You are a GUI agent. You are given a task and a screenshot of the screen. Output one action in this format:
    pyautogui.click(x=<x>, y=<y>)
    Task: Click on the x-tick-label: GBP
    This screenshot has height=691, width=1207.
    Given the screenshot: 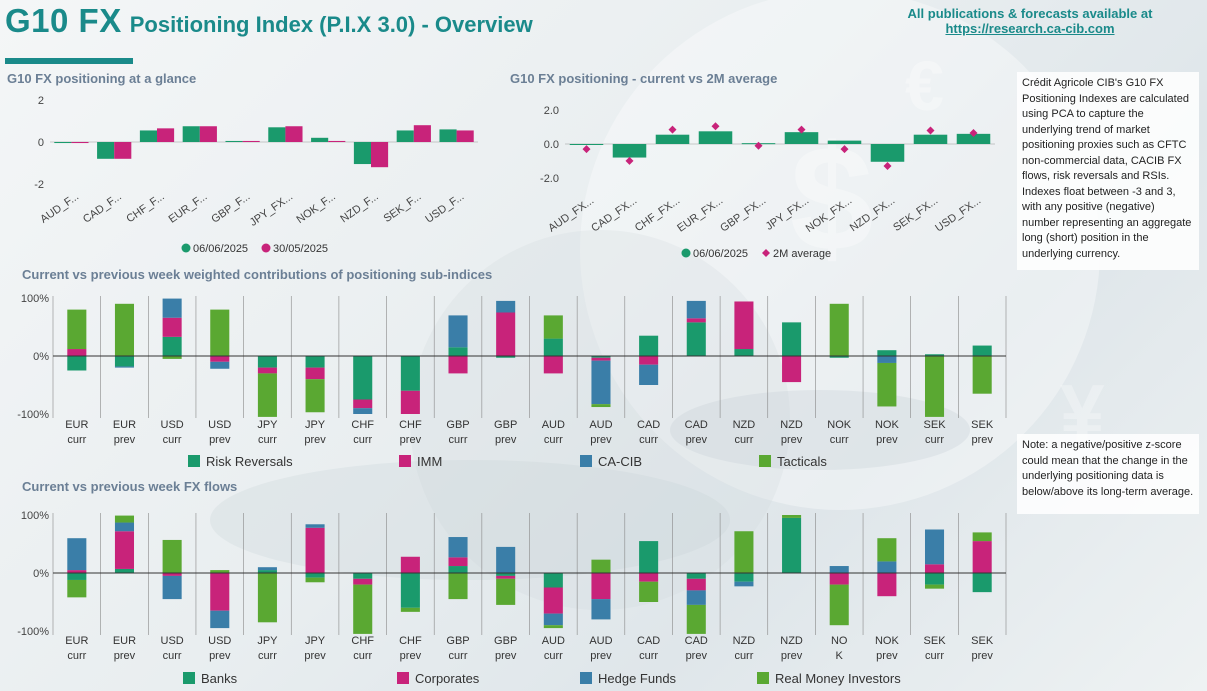 What is the action you would take?
    pyautogui.click(x=505, y=641)
    